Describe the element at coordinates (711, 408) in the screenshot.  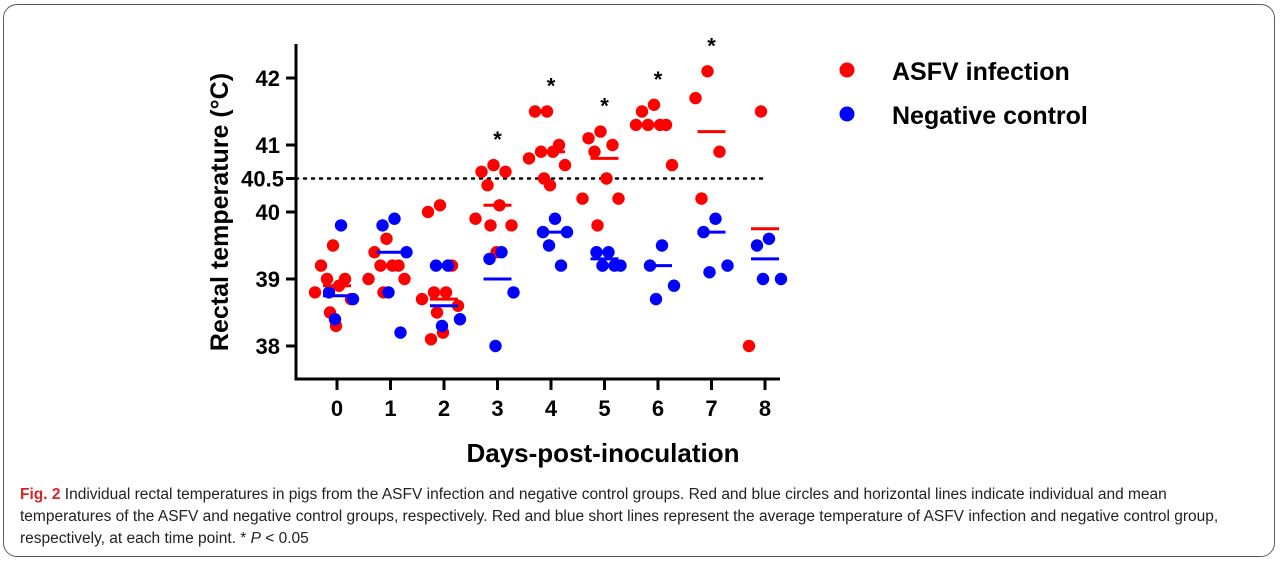
I see `x-tick-label: 7` at that location.